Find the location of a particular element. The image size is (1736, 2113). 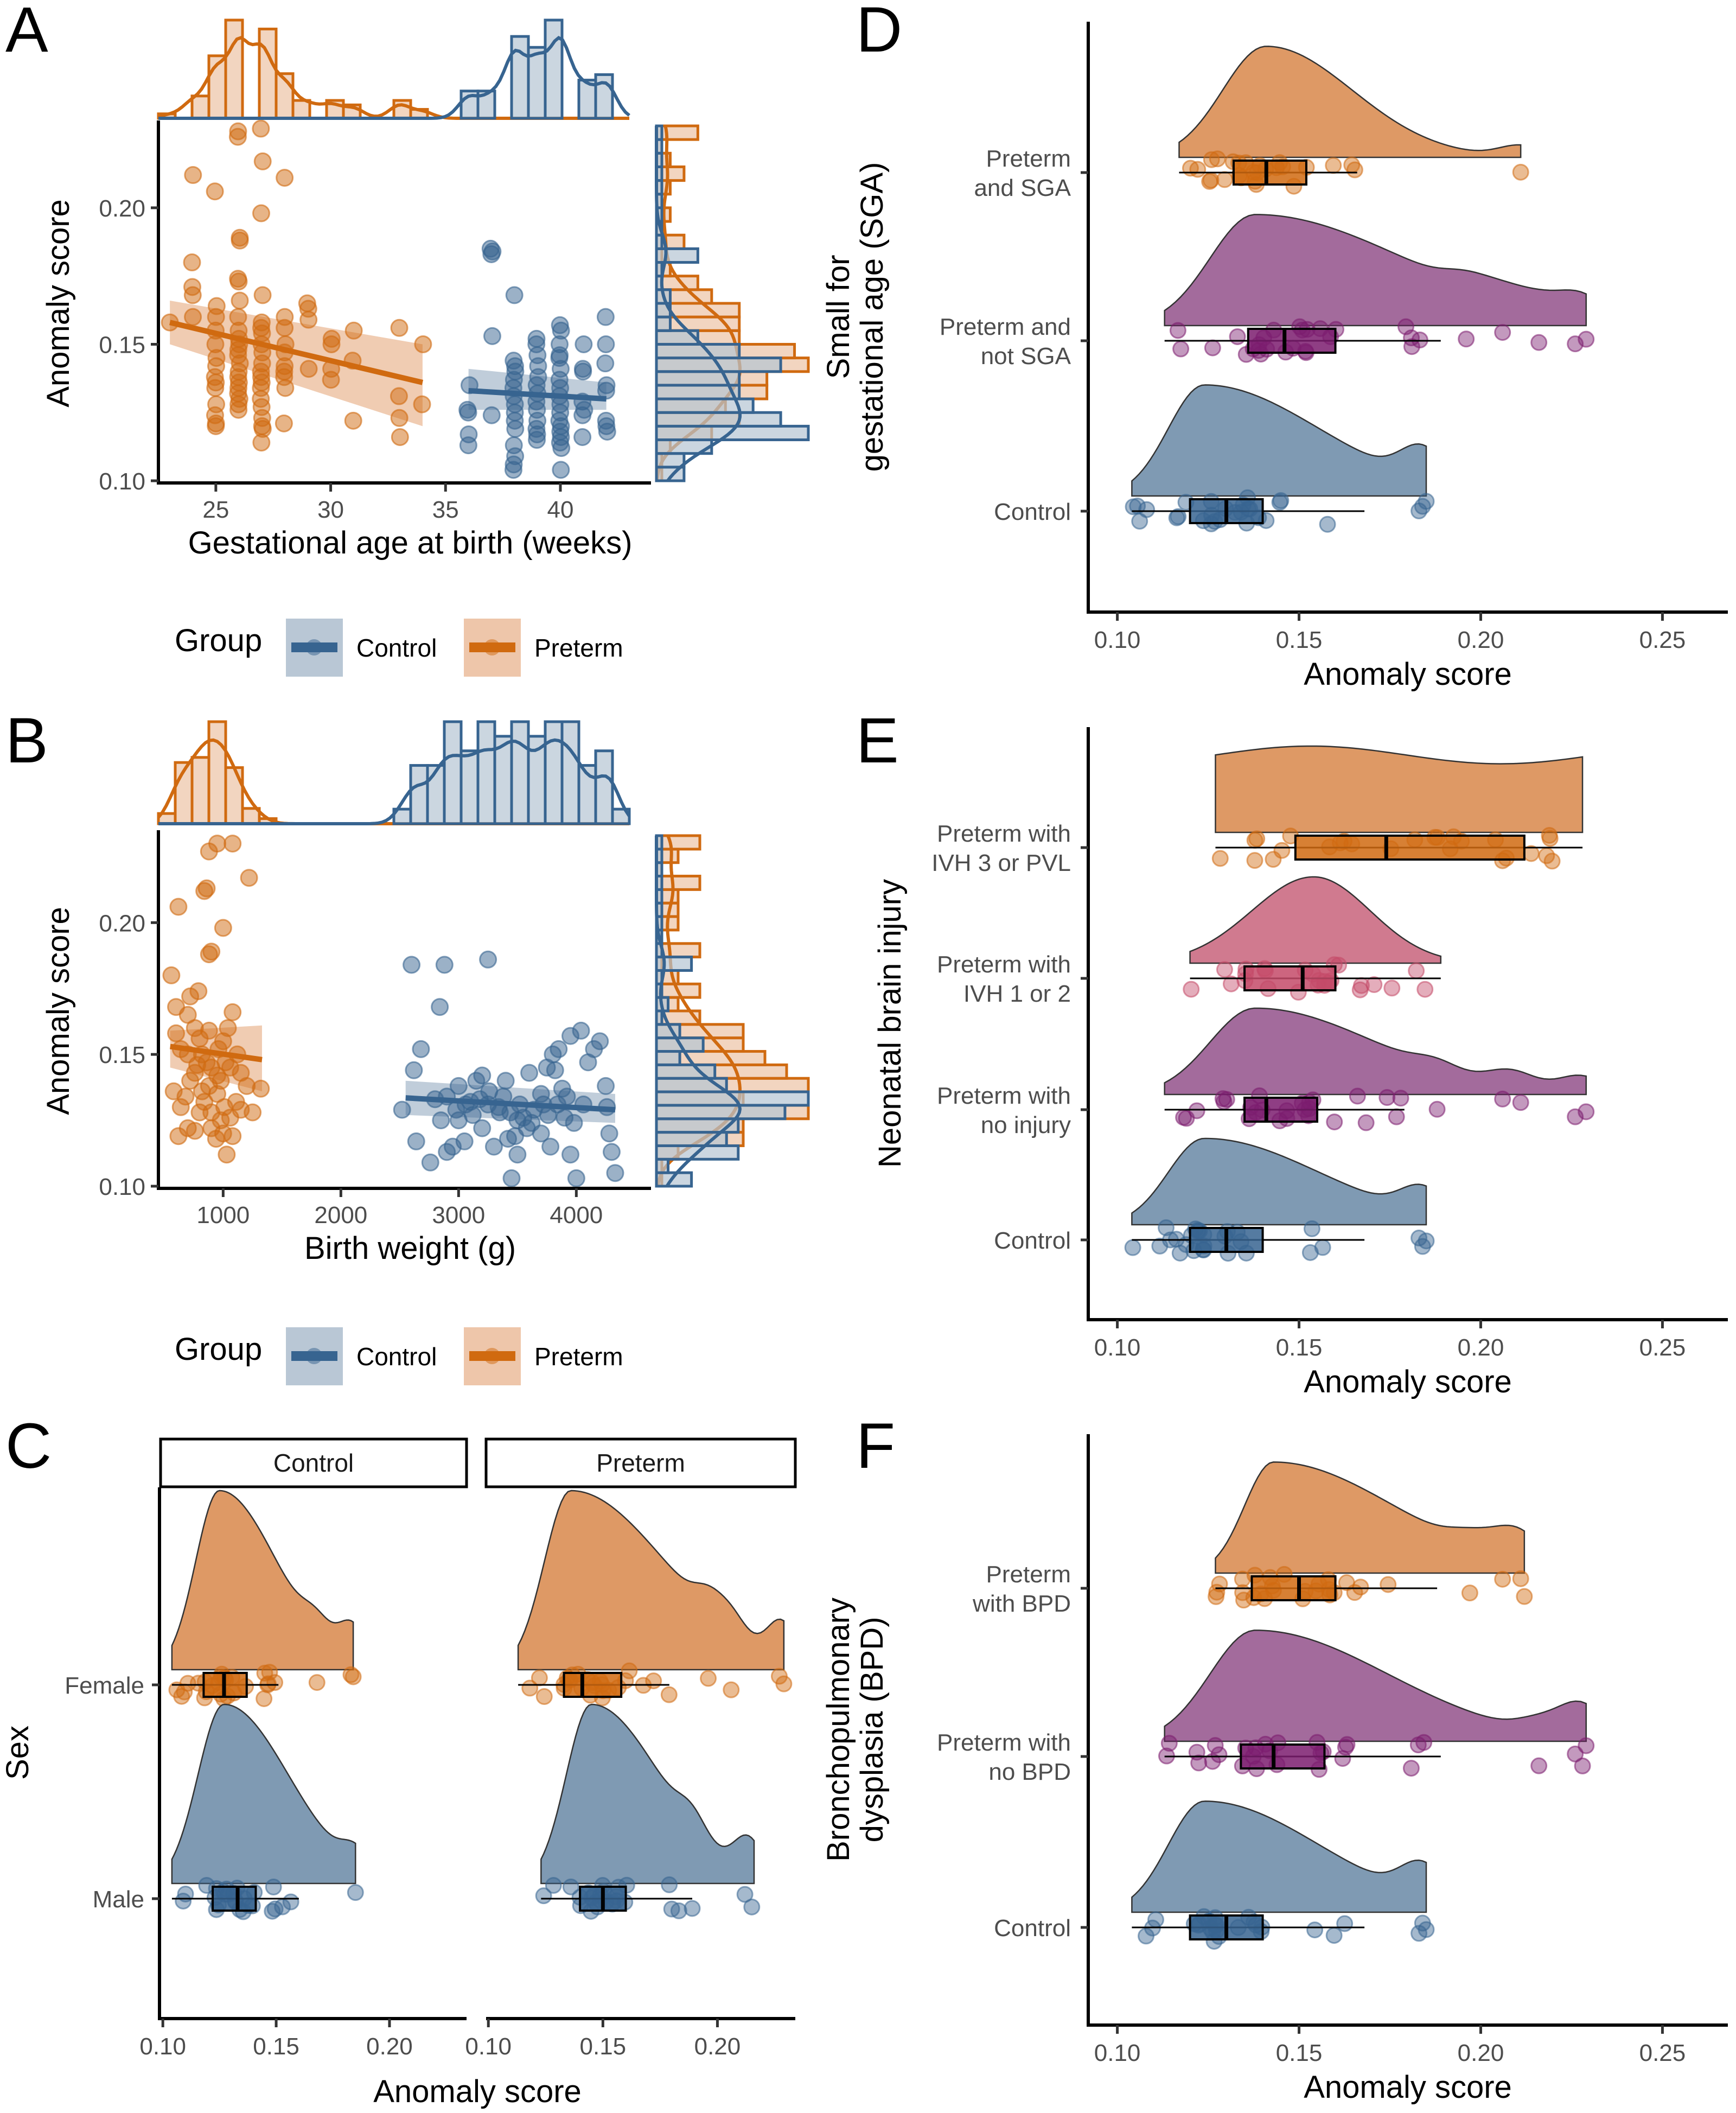

density-cloud is located at coordinates (1350, 102).